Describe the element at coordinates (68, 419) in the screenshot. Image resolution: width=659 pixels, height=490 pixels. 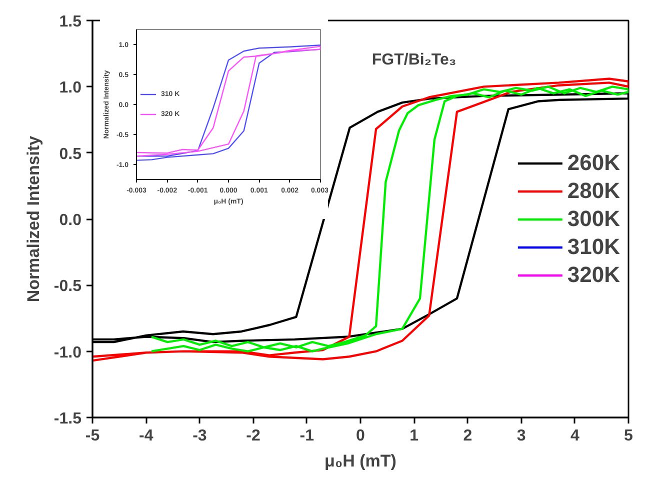
I see `y-tick-label: -1.5` at that location.